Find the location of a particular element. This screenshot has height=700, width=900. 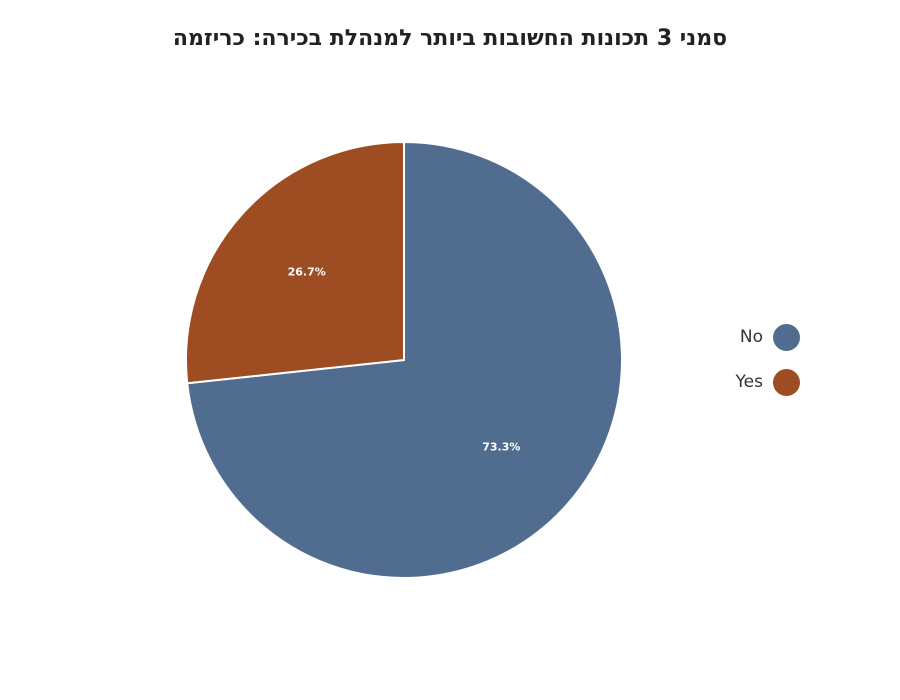

legend-label-no: No is located at coordinates (751, 337).